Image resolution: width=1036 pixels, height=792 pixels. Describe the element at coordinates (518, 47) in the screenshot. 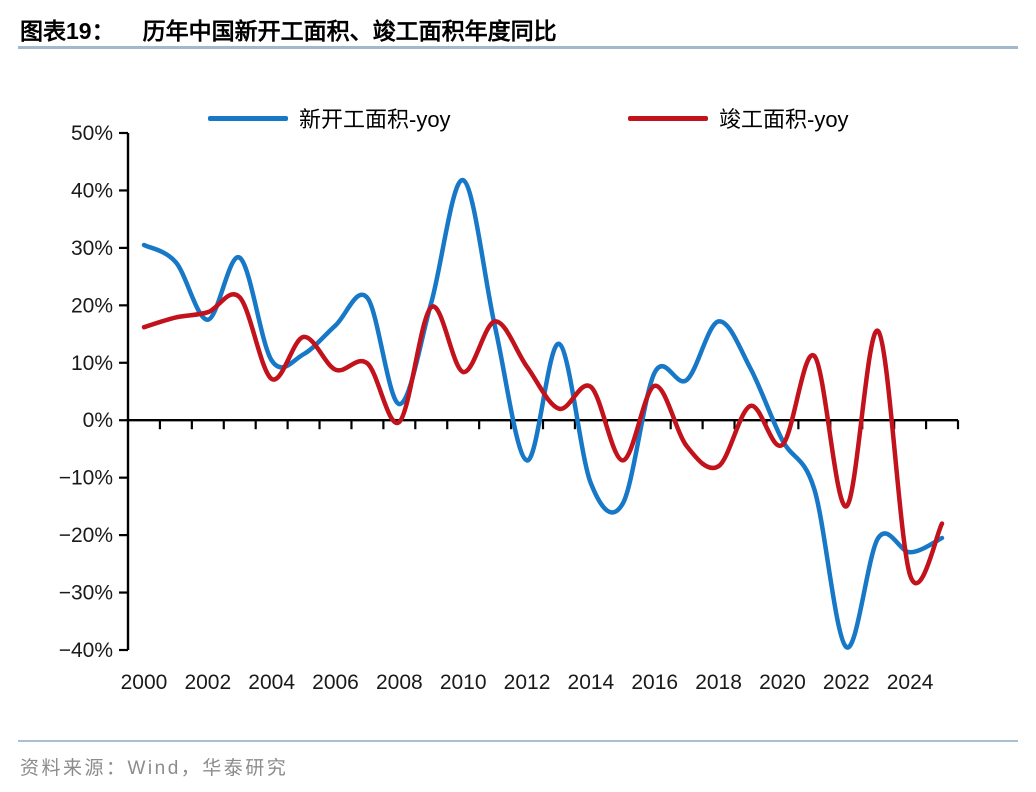

I see `title-divider` at that location.